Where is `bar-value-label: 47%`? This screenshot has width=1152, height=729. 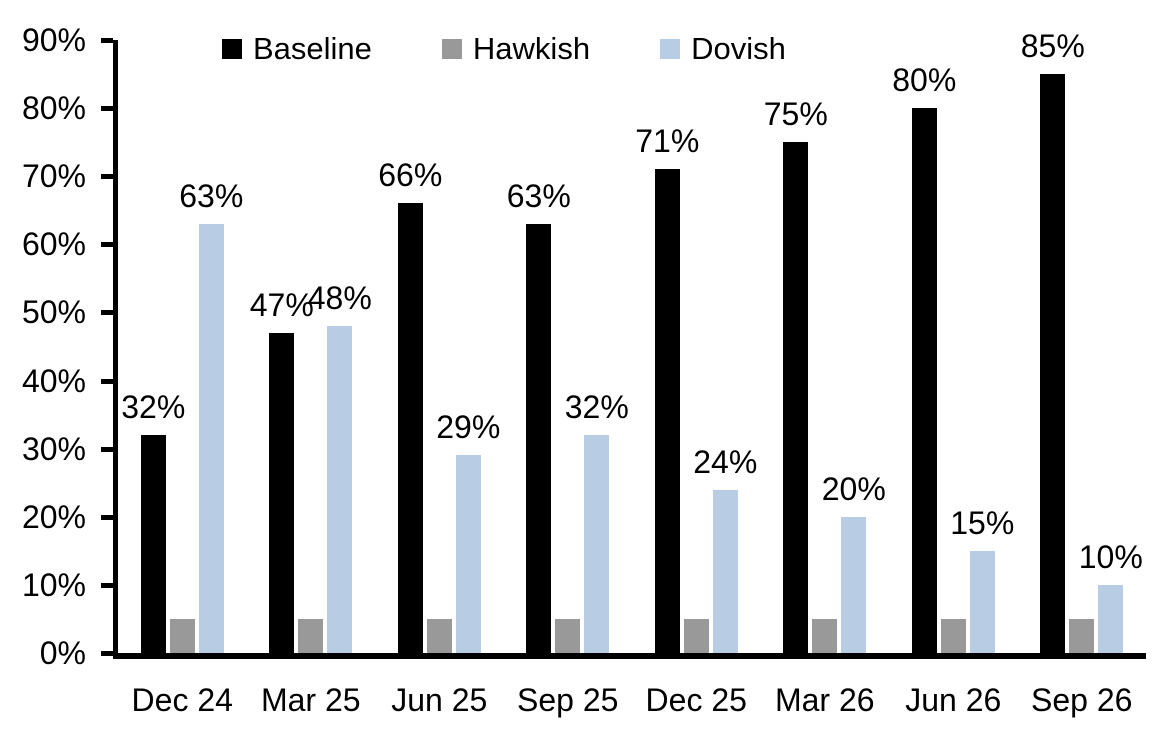
bar-value-label: 47% is located at coordinates (281, 304).